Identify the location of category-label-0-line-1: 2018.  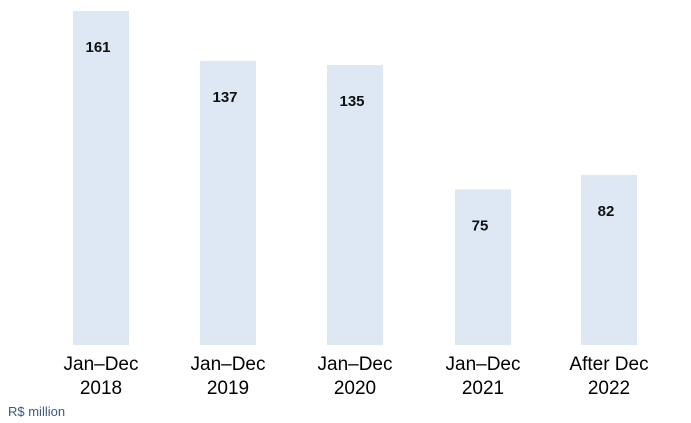
(101, 388).